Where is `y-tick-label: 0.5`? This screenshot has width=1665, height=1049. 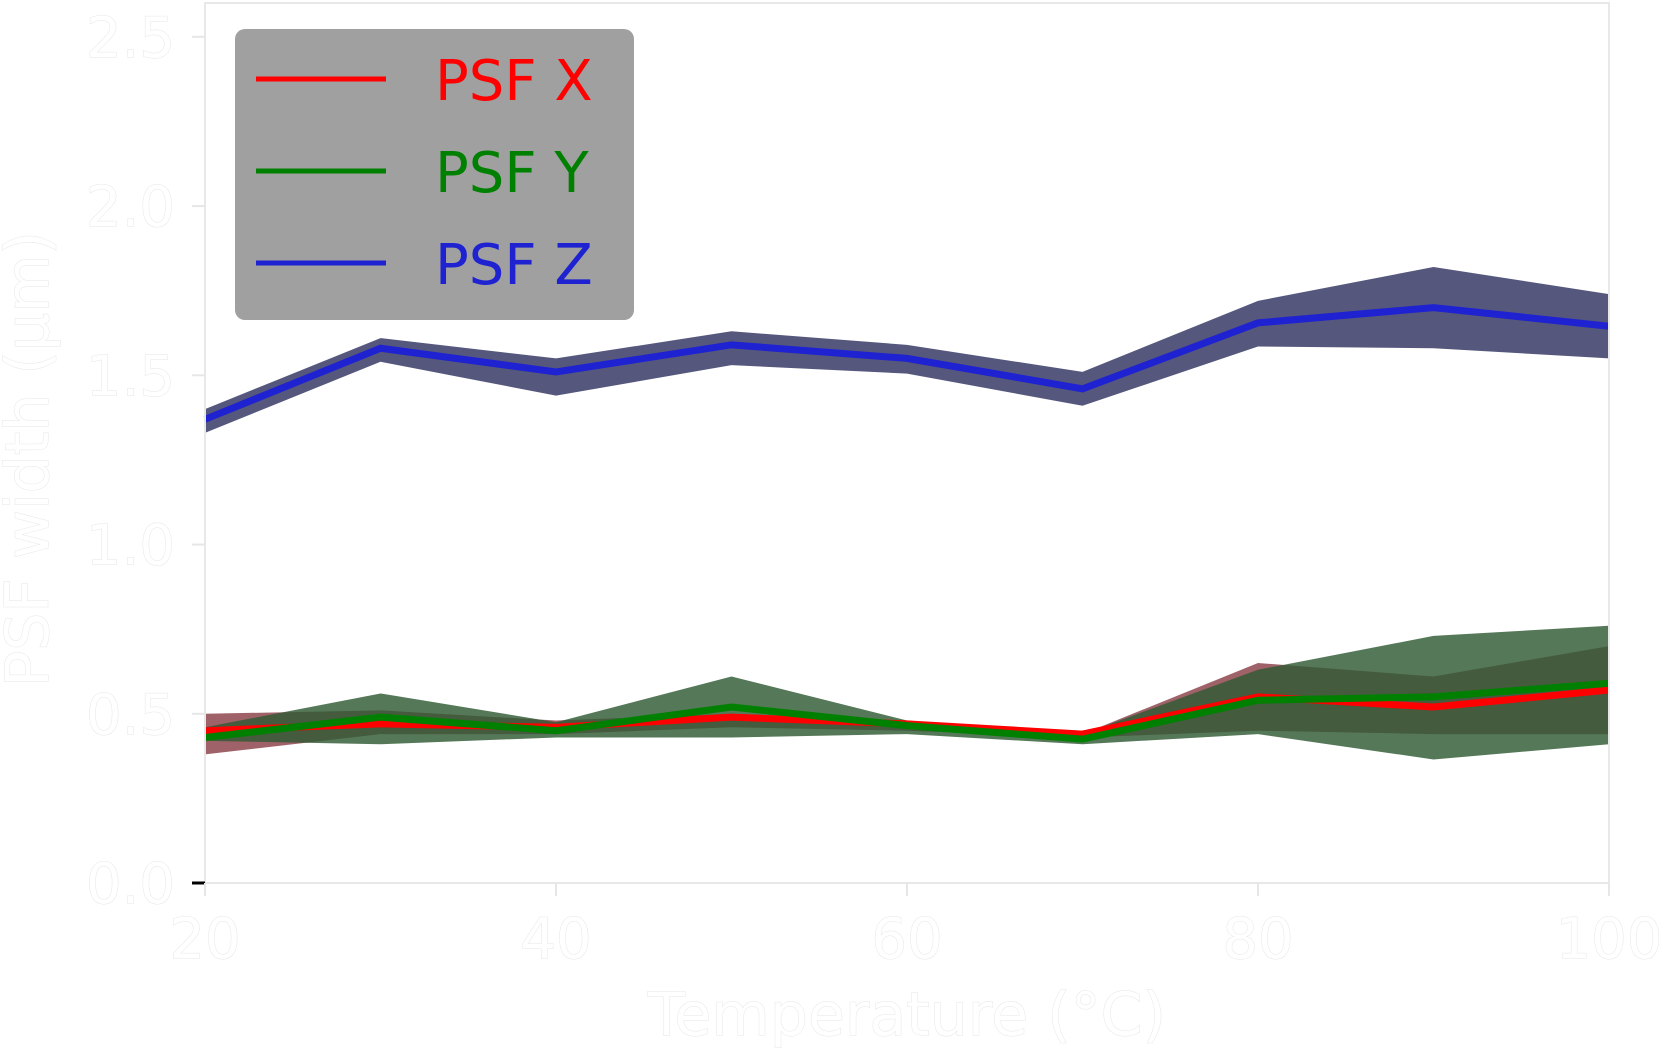 y-tick-label: 0.5 is located at coordinates (130, 715).